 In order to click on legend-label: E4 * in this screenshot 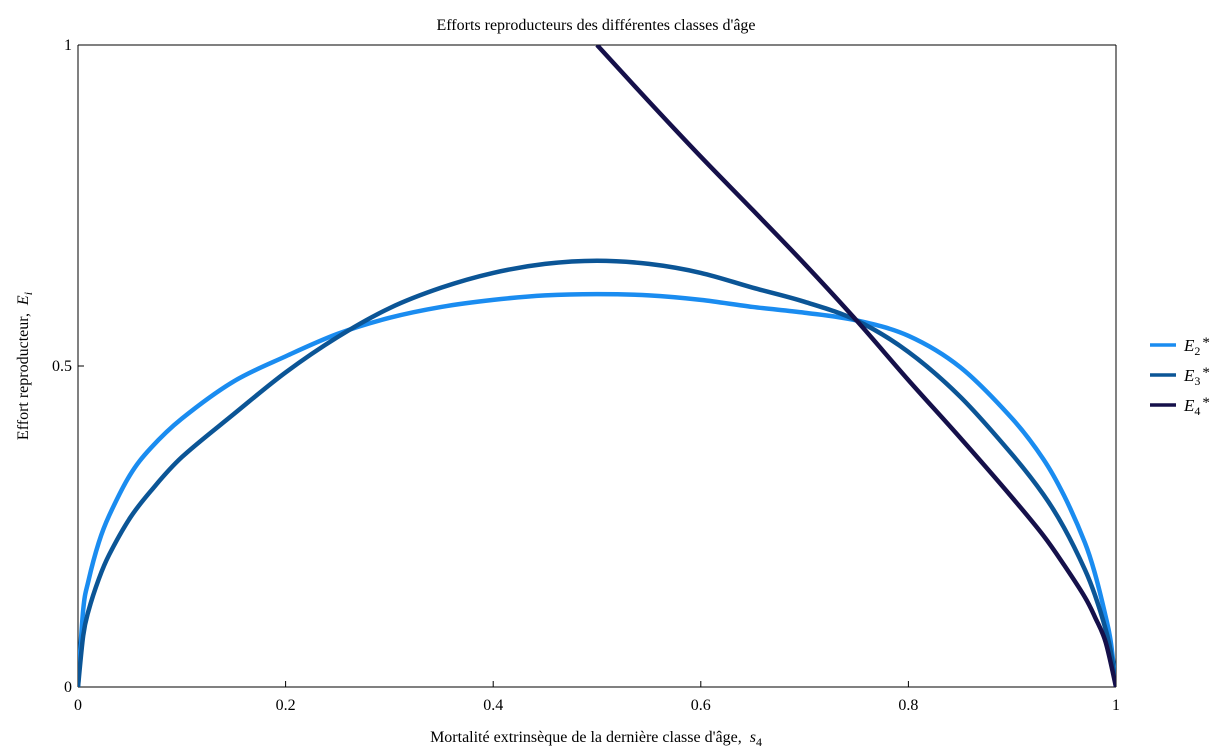, I will do `click(1196, 406)`.